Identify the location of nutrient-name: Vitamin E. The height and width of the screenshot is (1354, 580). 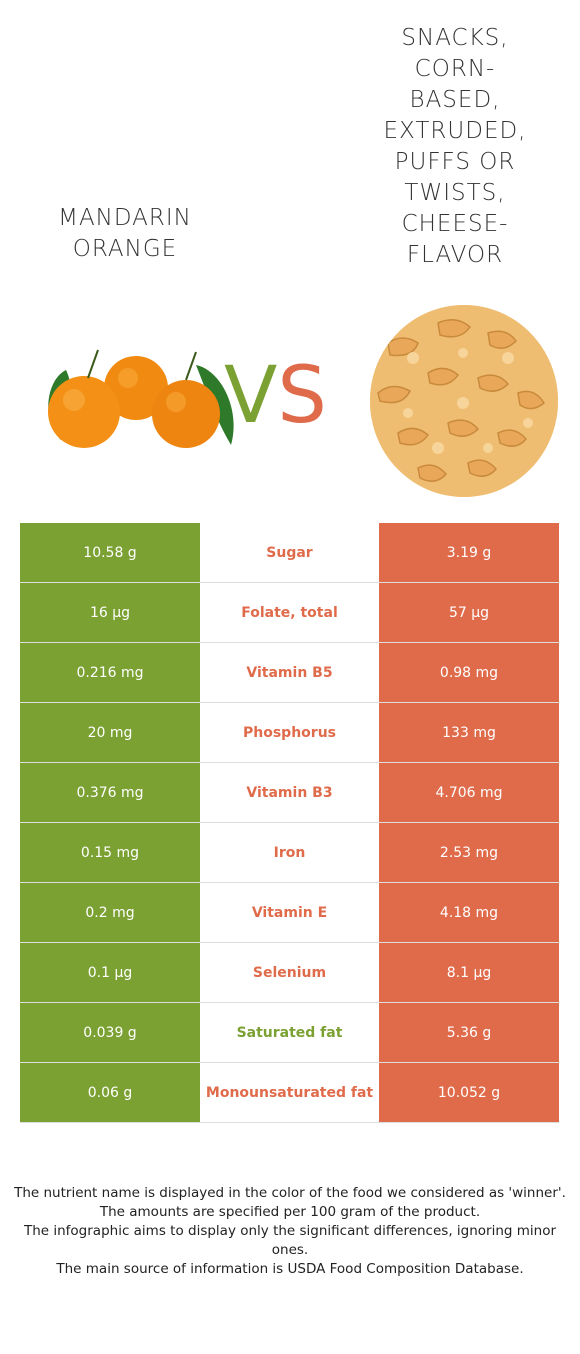
(289, 912).